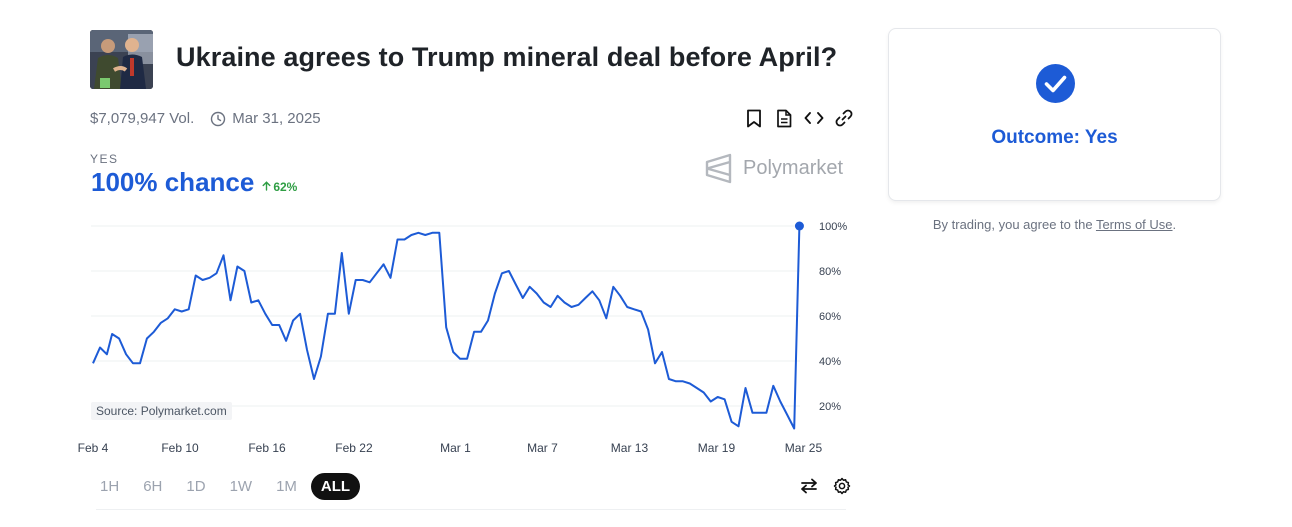 The width and height of the screenshot is (1292, 527). Describe the element at coordinates (793, 168) in the screenshot. I see `brand-name: Polymarket` at that location.